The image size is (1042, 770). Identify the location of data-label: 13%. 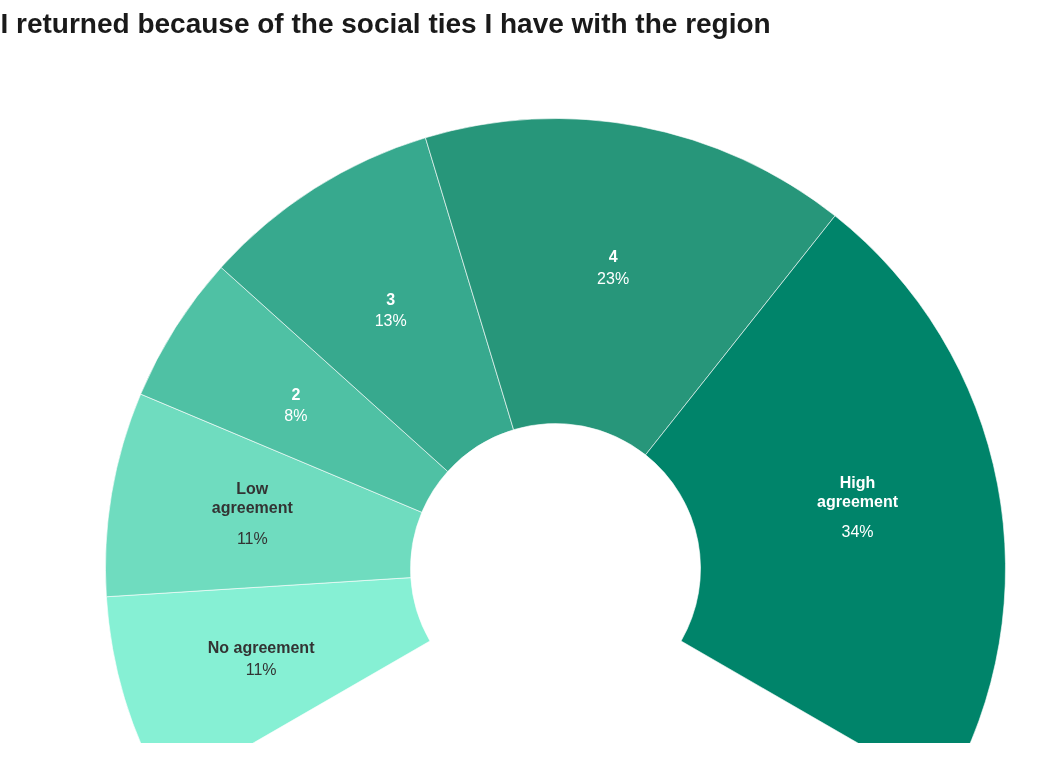
(390, 321).